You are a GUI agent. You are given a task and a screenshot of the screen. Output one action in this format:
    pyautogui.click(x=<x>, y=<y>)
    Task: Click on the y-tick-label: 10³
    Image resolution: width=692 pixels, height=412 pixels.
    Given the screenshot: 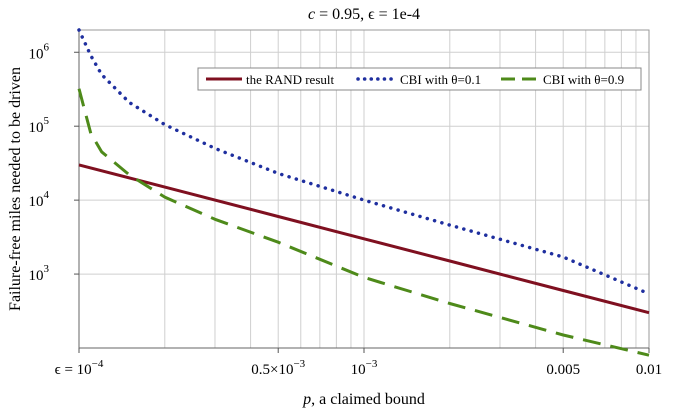 What is the action you would take?
    pyautogui.click(x=39, y=273)
    